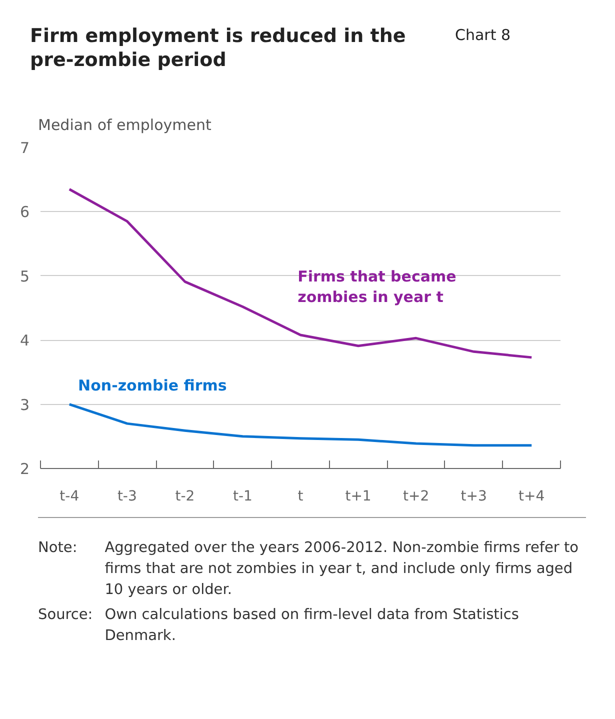 This screenshot has height=719, width=615. What do you see at coordinates (152, 385) in the screenshot?
I see `series-label: Non-zombie firms` at bounding box center [152, 385].